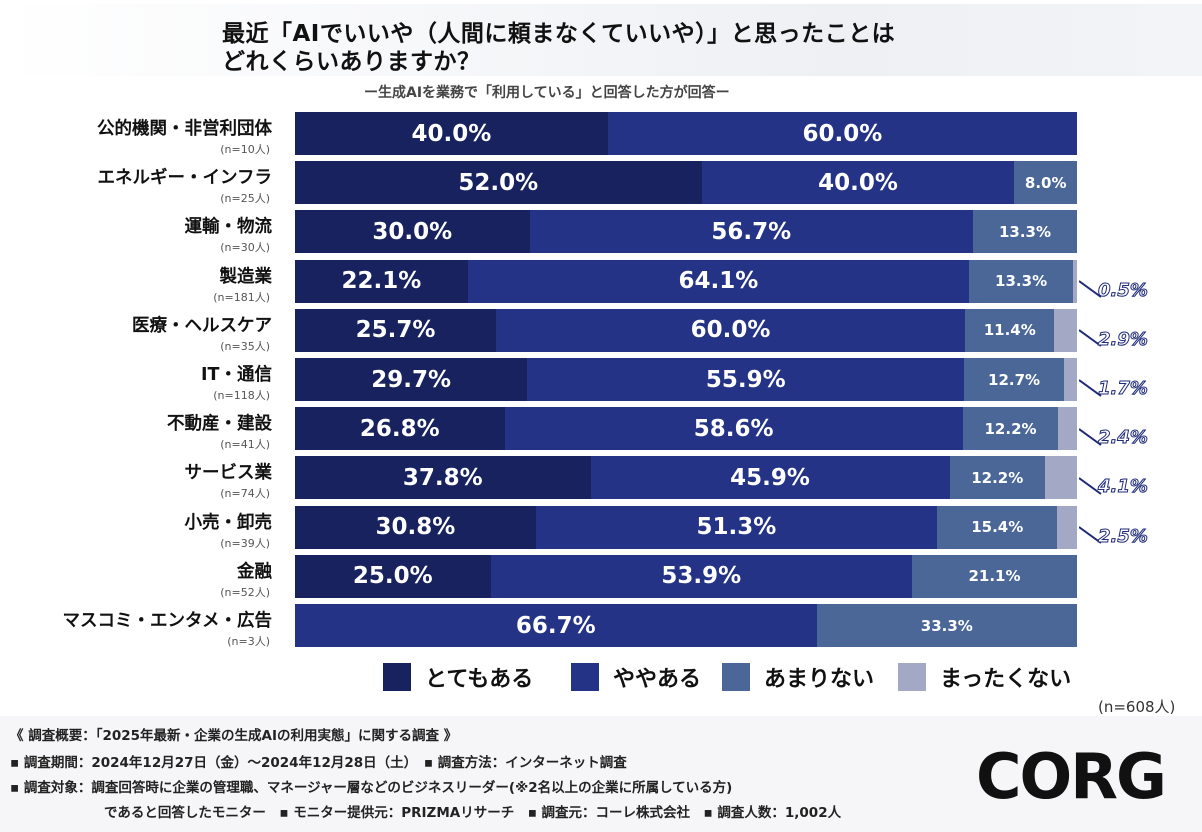  Describe the element at coordinates (912, 677) in the screenshot. I see `legend-swatch-none` at that location.